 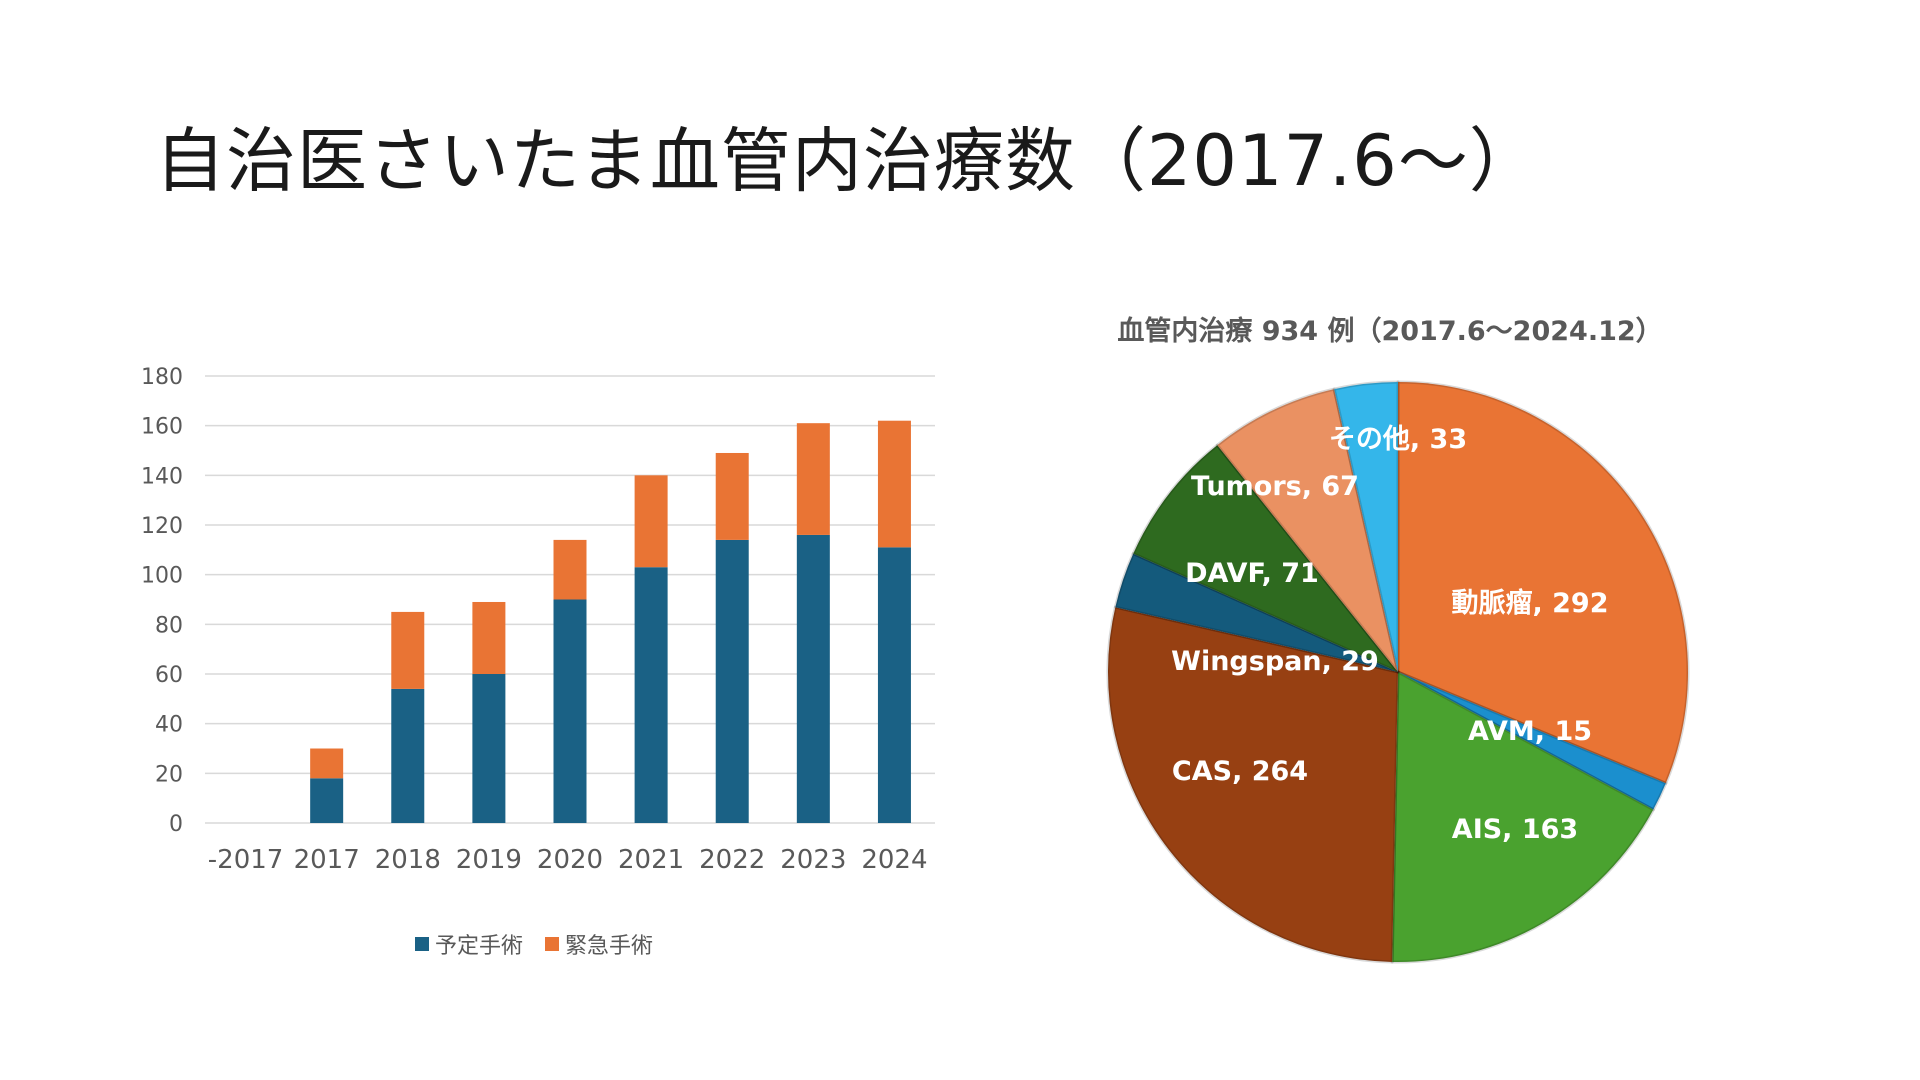 I want to click on y-tick-label: 180, so click(x=162, y=377).